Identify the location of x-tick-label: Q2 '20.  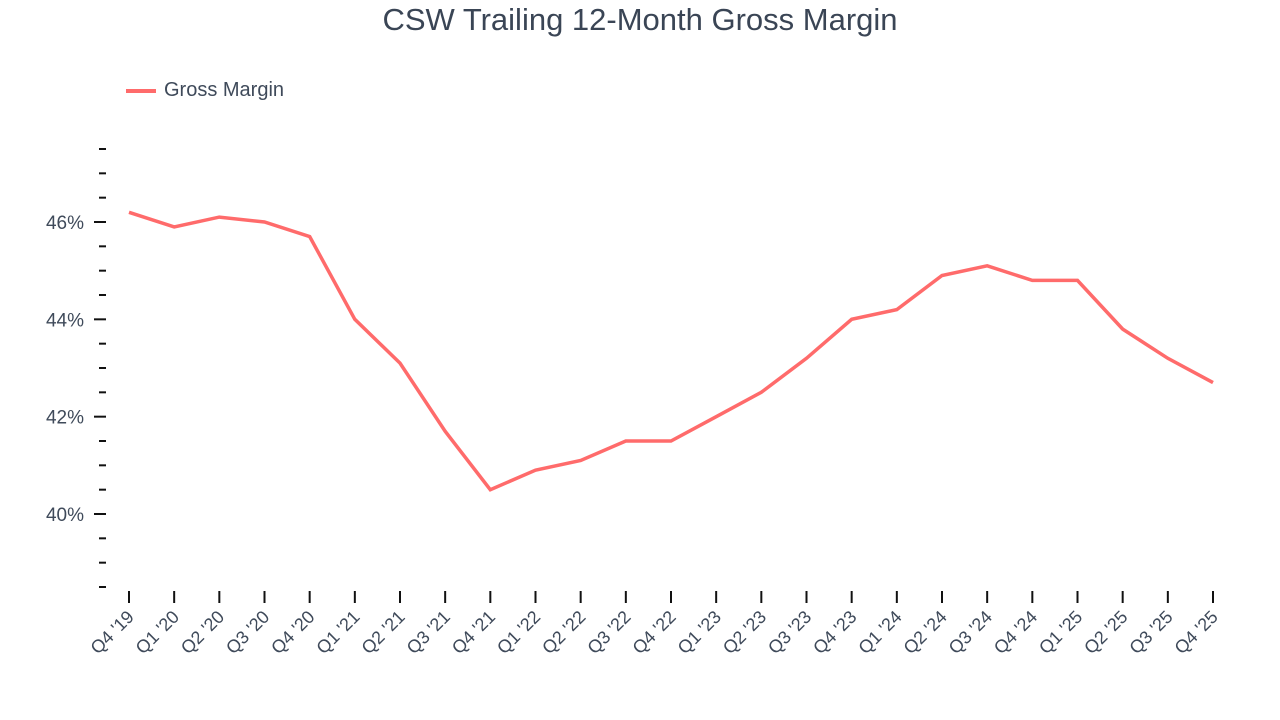
(202, 632).